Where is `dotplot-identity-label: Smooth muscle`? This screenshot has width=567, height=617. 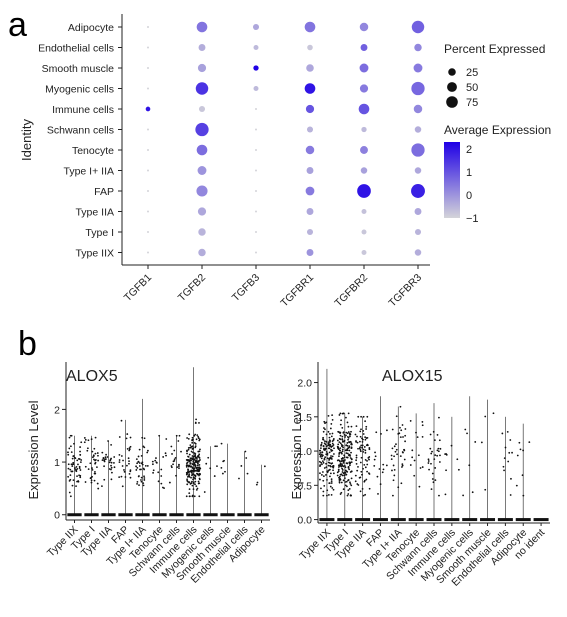 dotplot-identity-label: Smooth muscle is located at coordinates (78, 69).